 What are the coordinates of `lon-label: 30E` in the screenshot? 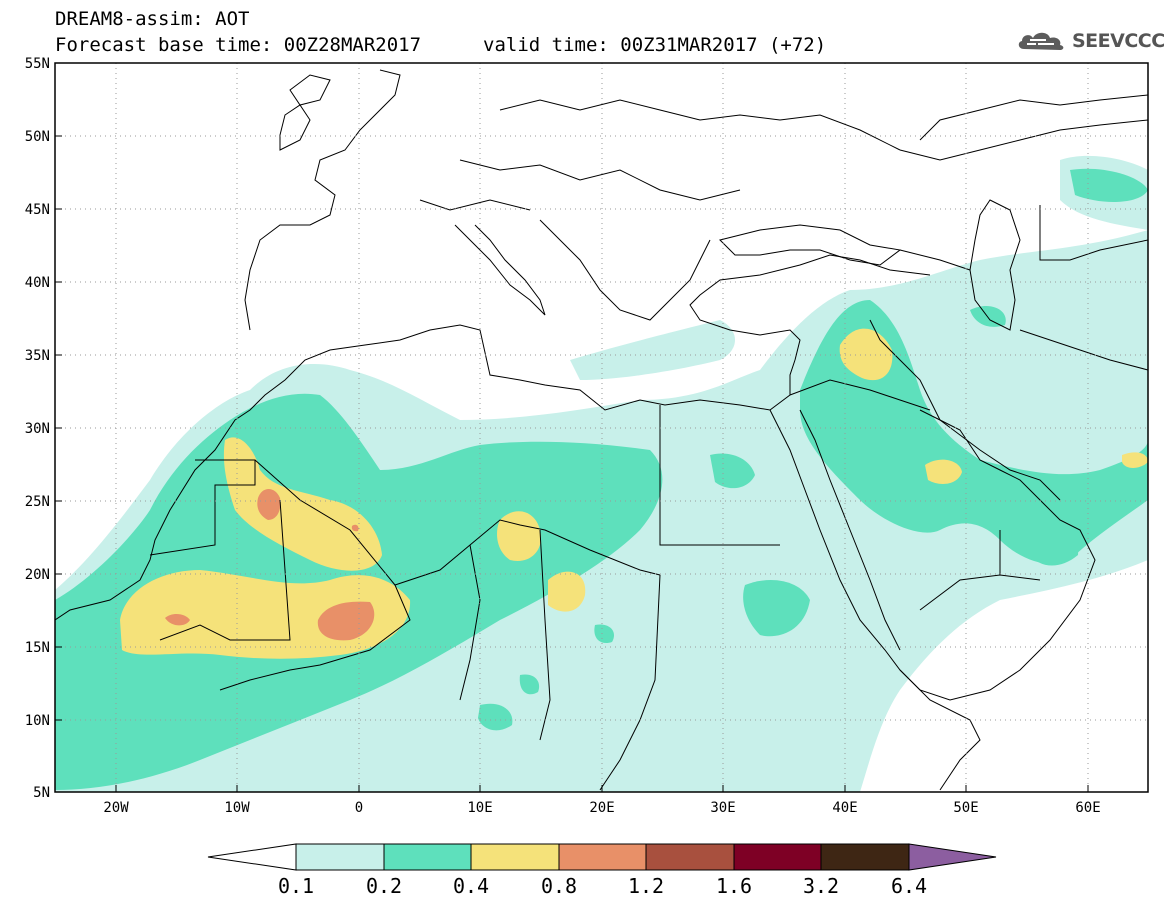 It's located at (722, 808).